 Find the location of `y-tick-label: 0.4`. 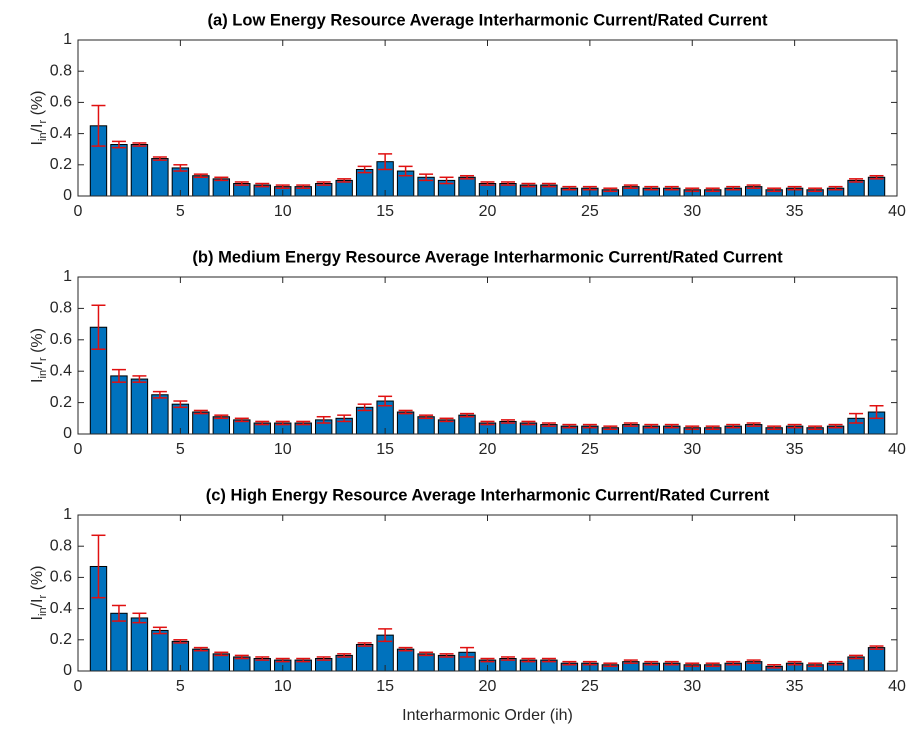

y-tick-label: 0.4 is located at coordinates (61, 608).